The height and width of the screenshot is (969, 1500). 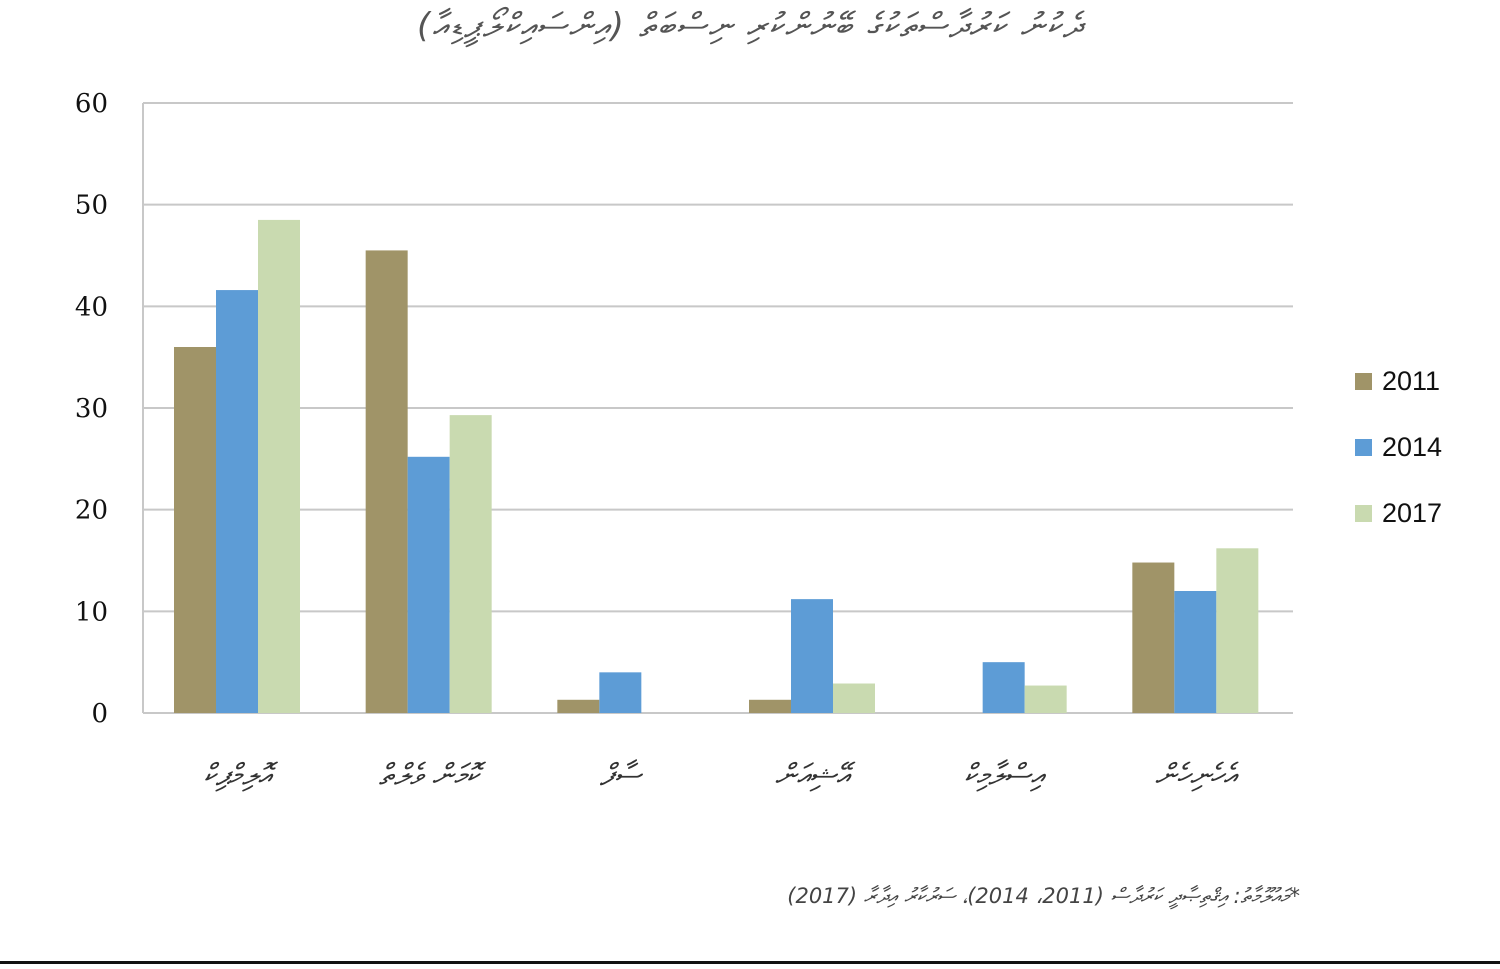 I want to click on legend-swatch-2017, so click(x=1363, y=513).